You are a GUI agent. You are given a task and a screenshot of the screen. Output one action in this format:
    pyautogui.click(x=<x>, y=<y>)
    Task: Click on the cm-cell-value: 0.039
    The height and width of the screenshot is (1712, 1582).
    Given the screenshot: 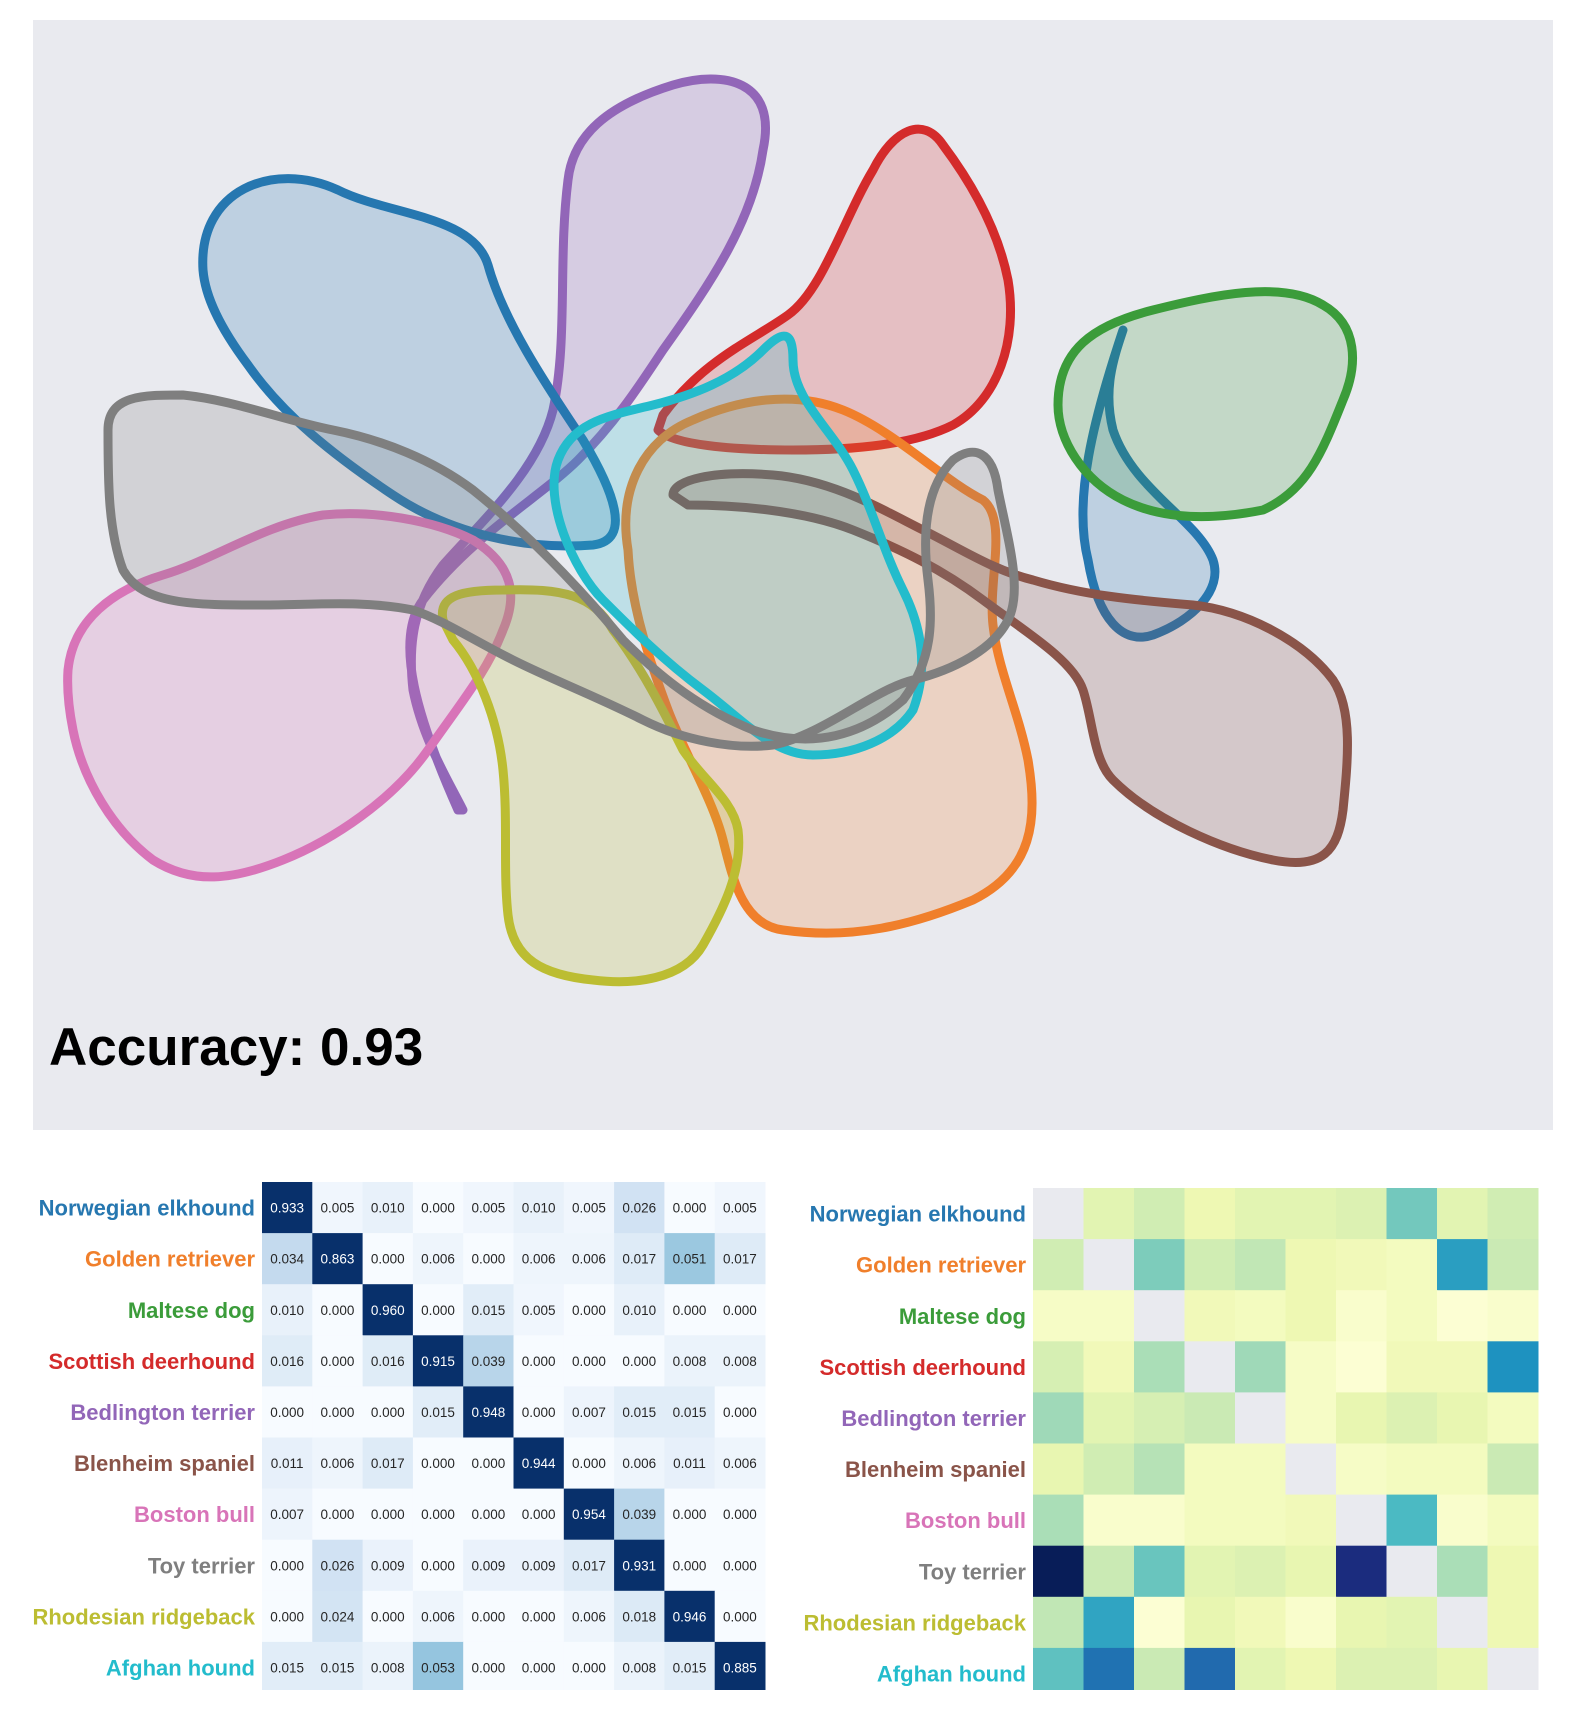 What is the action you would take?
    pyautogui.click(x=488, y=1361)
    